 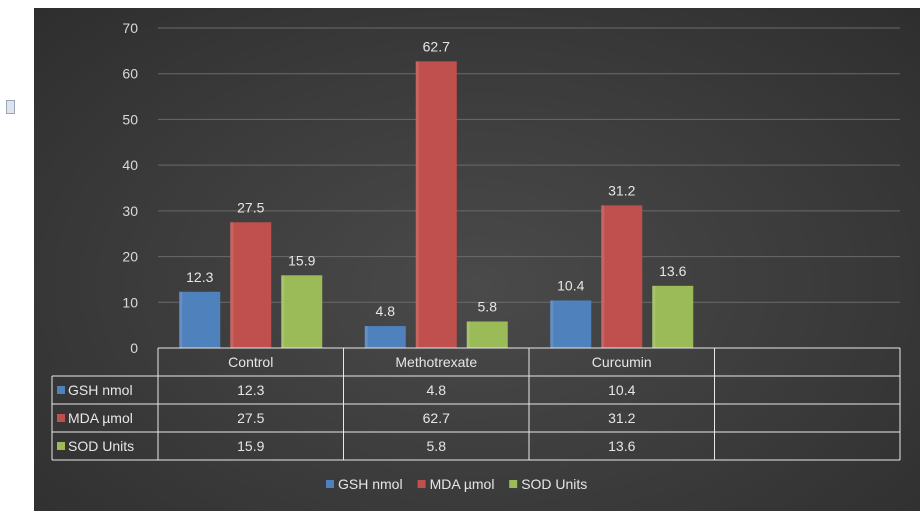 What do you see at coordinates (250, 418) in the screenshot?
I see `table-cell: 27.5` at bounding box center [250, 418].